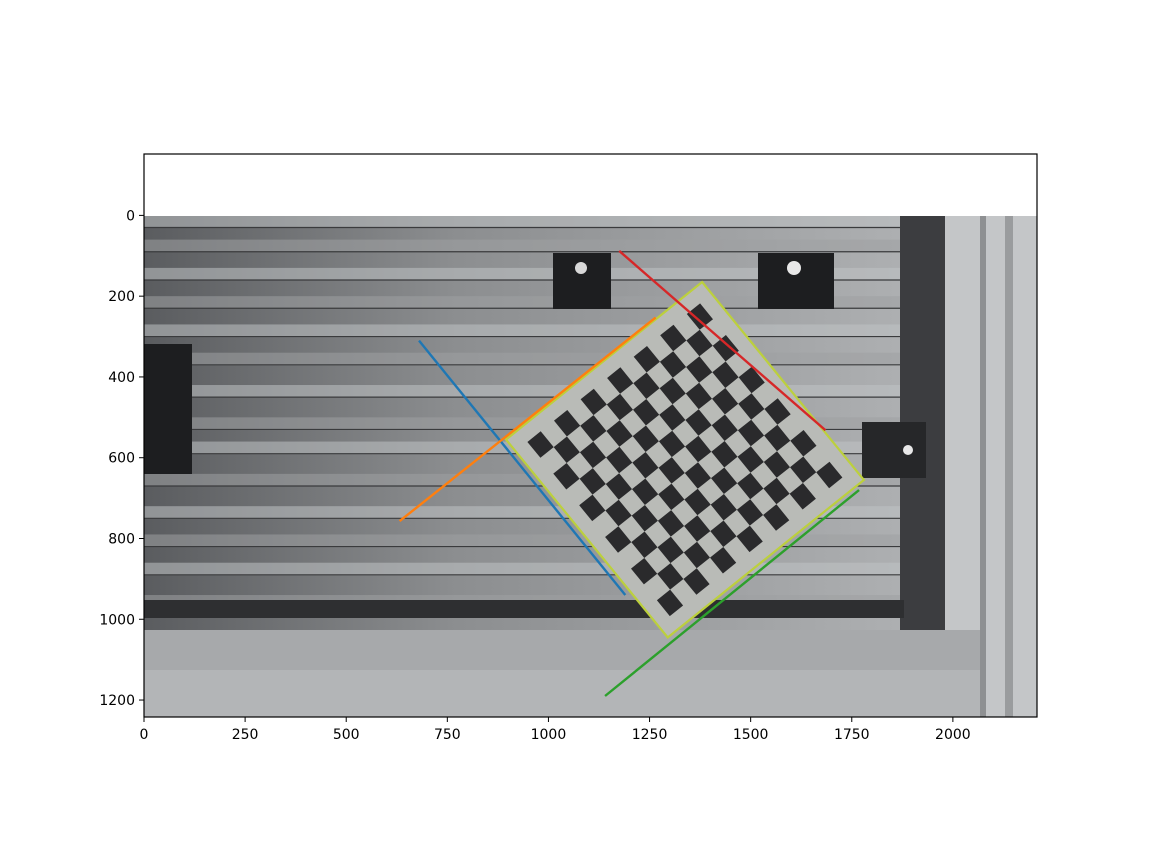 The image size is (1152, 864). I want to click on x-tick-label: 500, so click(346, 735).